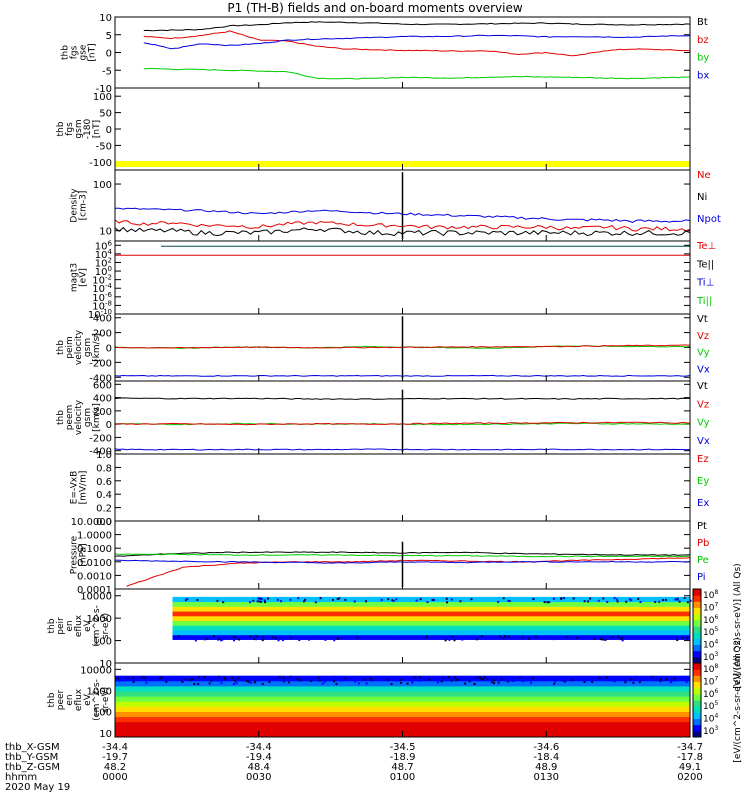 The height and width of the screenshot is (800, 750). I want to click on x-axis-value: 49.1, so click(690, 767).